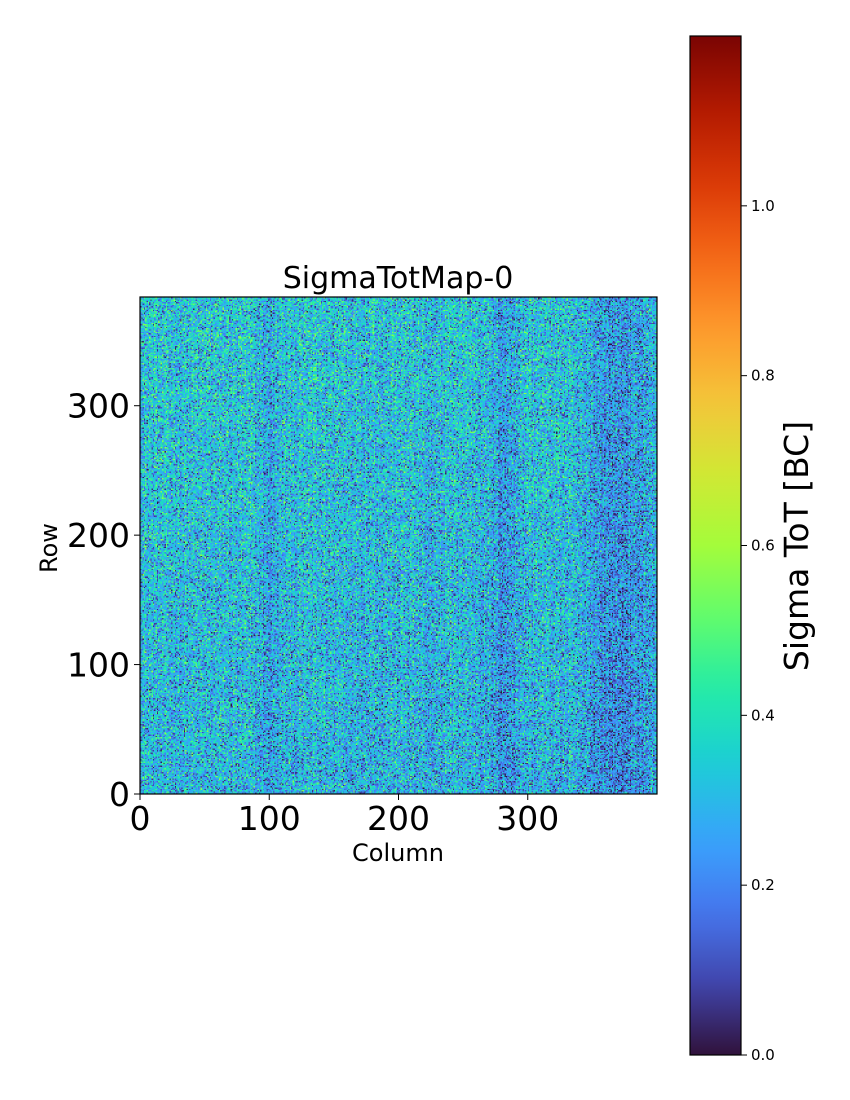 This screenshot has width=850, height=1100. I want to click on x-tick-label: 0, so click(140, 818).